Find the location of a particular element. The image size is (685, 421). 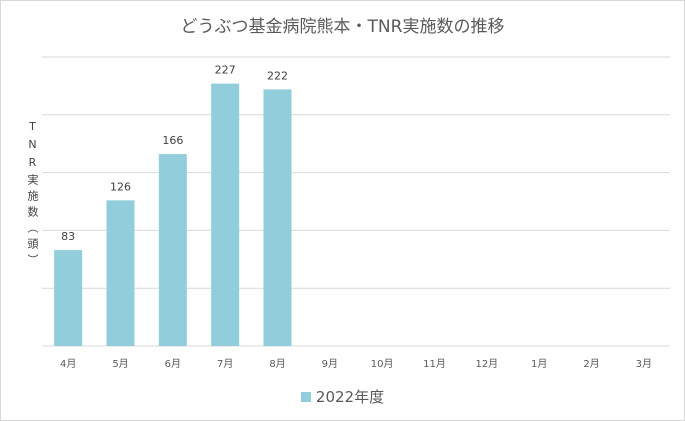

x-tick-label: 9月 is located at coordinates (330, 364).